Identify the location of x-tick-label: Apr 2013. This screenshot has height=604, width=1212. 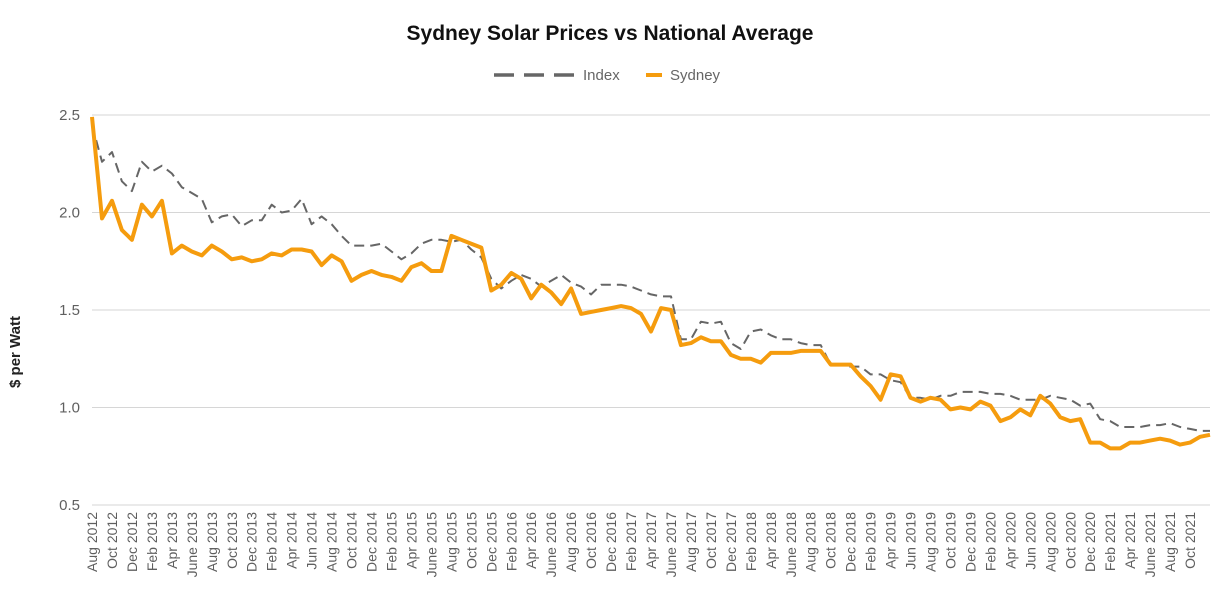
(172, 540).